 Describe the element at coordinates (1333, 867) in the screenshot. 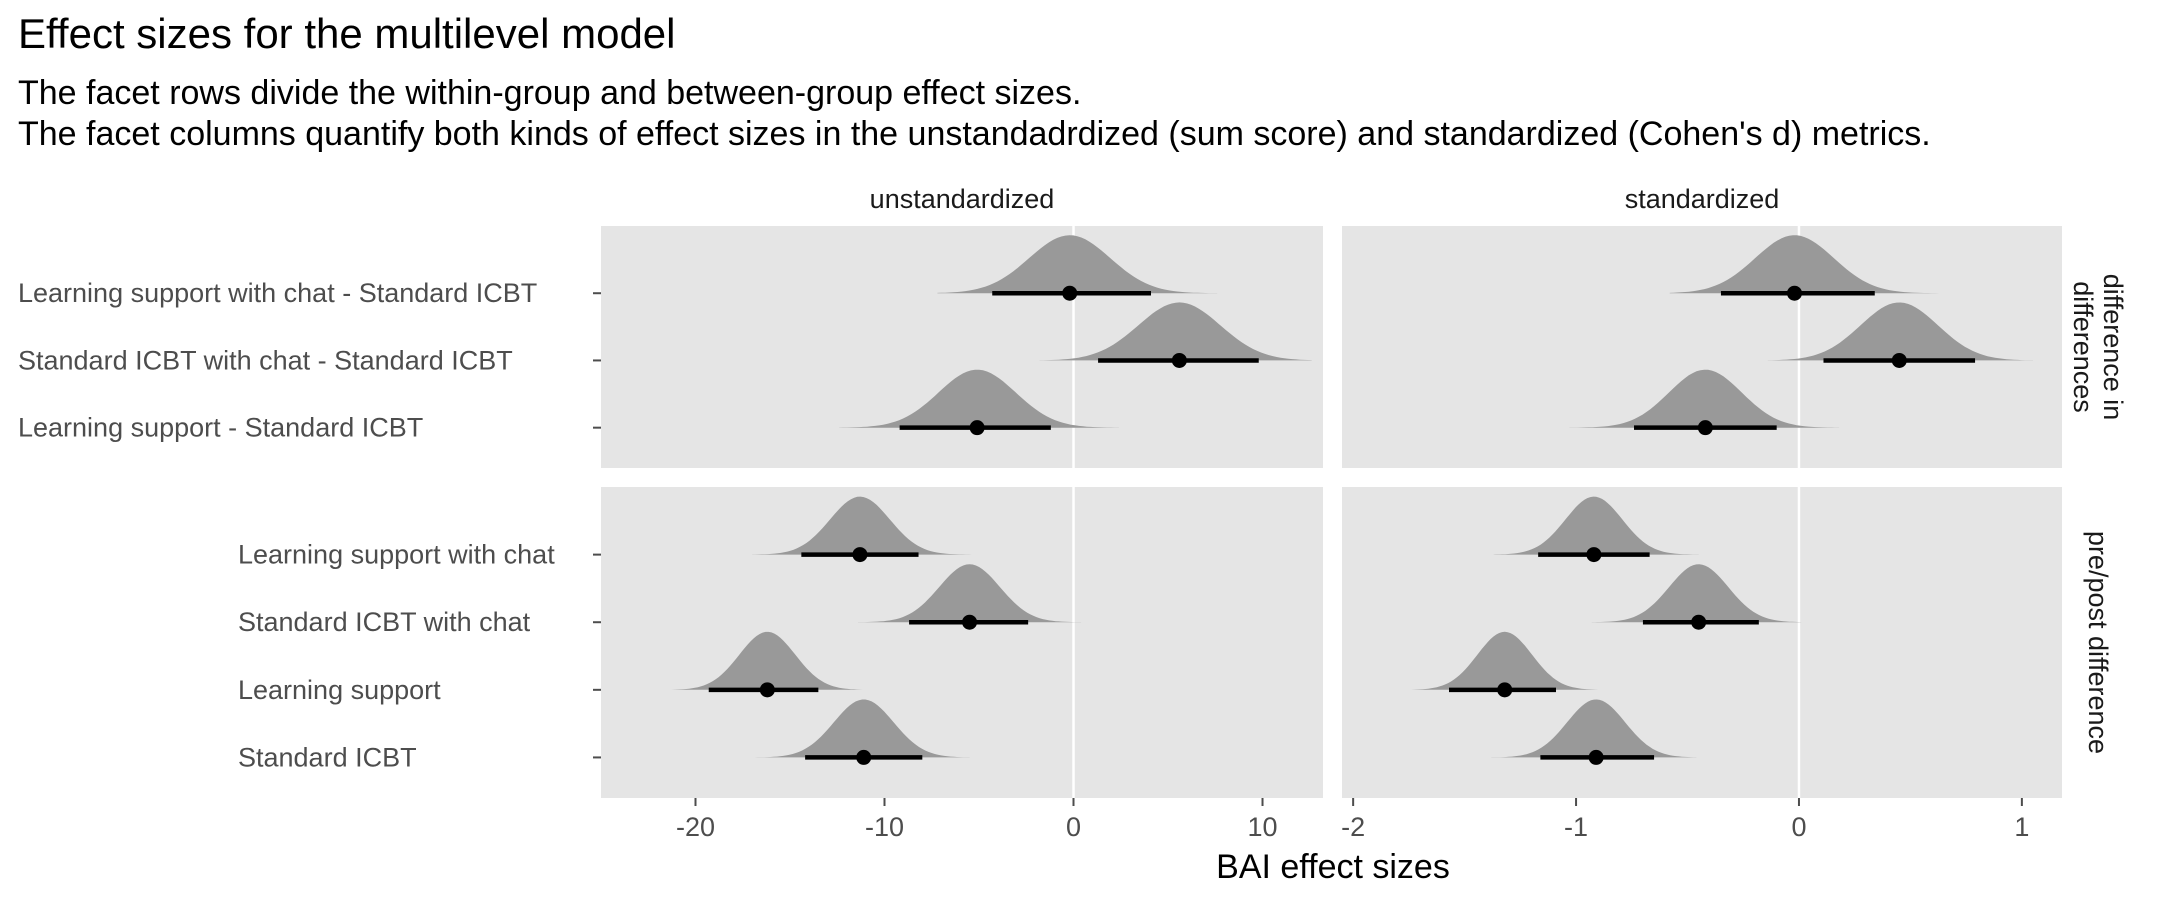

I see `x-axis-title: BAI effect sizes` at that location.